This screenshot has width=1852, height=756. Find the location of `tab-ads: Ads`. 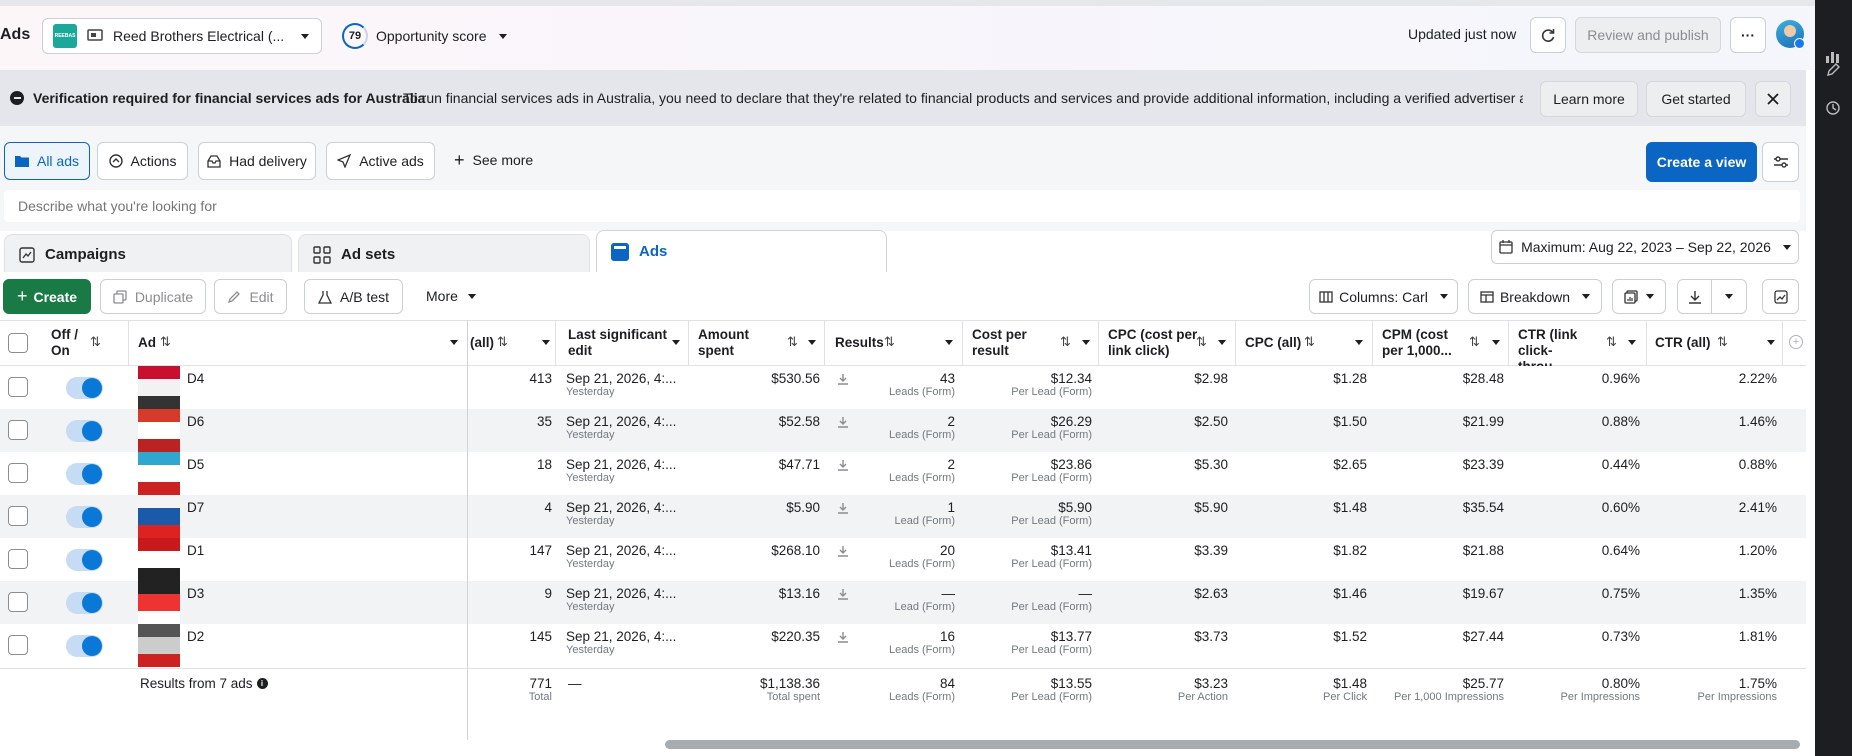

tab-ads: Ads is located at coordinates (741, 251).